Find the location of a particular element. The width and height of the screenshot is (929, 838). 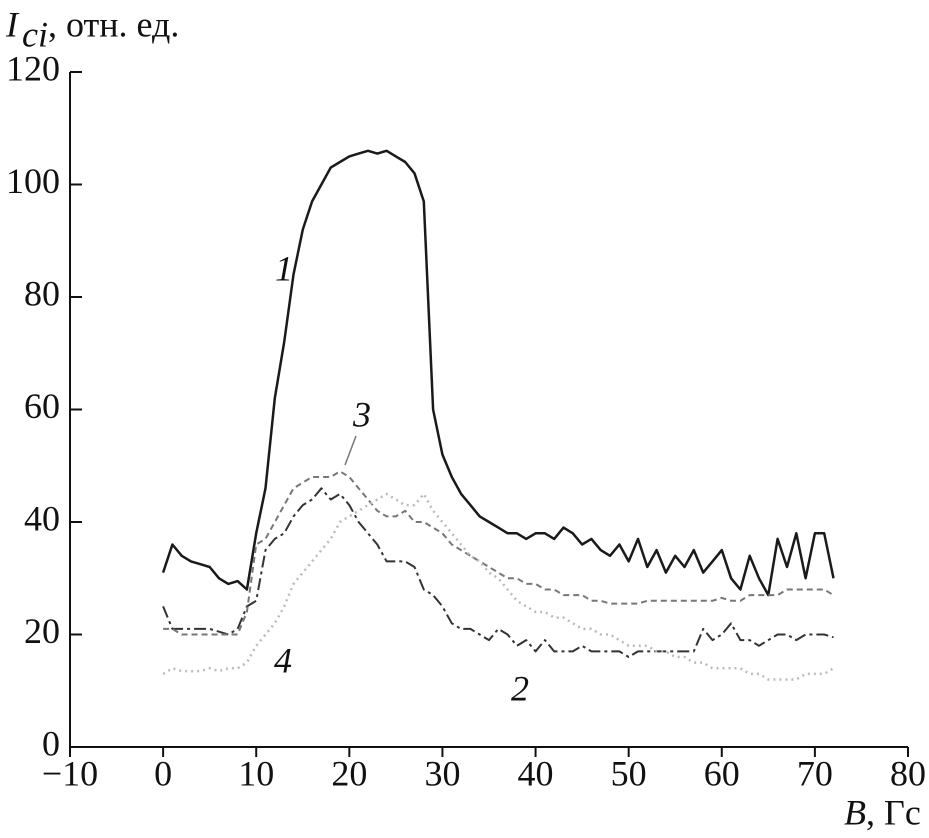

x-tick-label: 10 is located at coordinates (256, 773).